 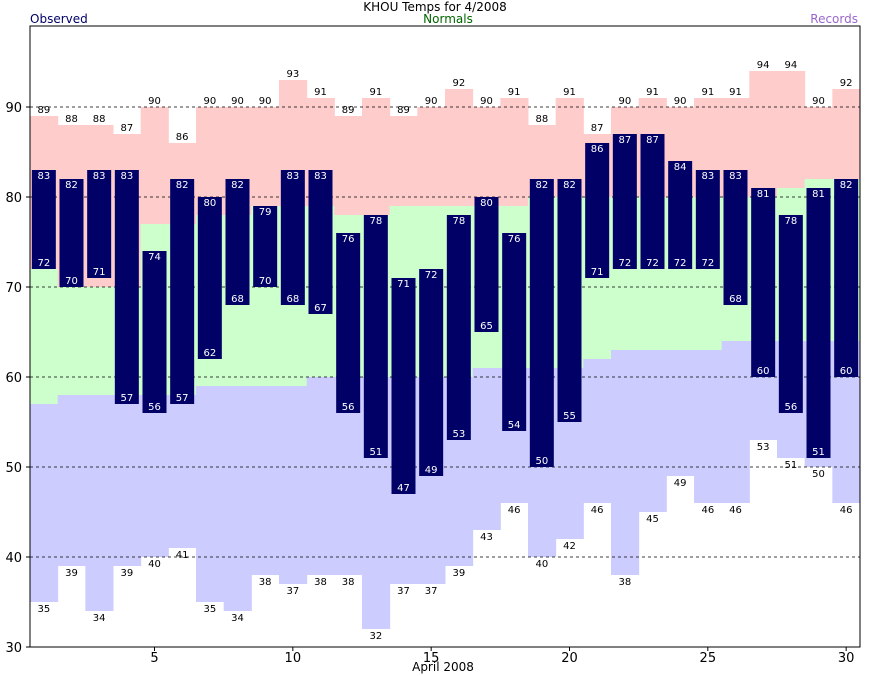 I want to click on record-high-label: 94, so click(x=763, y=65).